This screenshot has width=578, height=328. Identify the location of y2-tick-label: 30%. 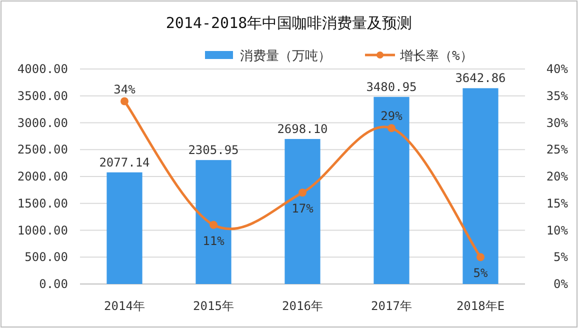
(557, 123).